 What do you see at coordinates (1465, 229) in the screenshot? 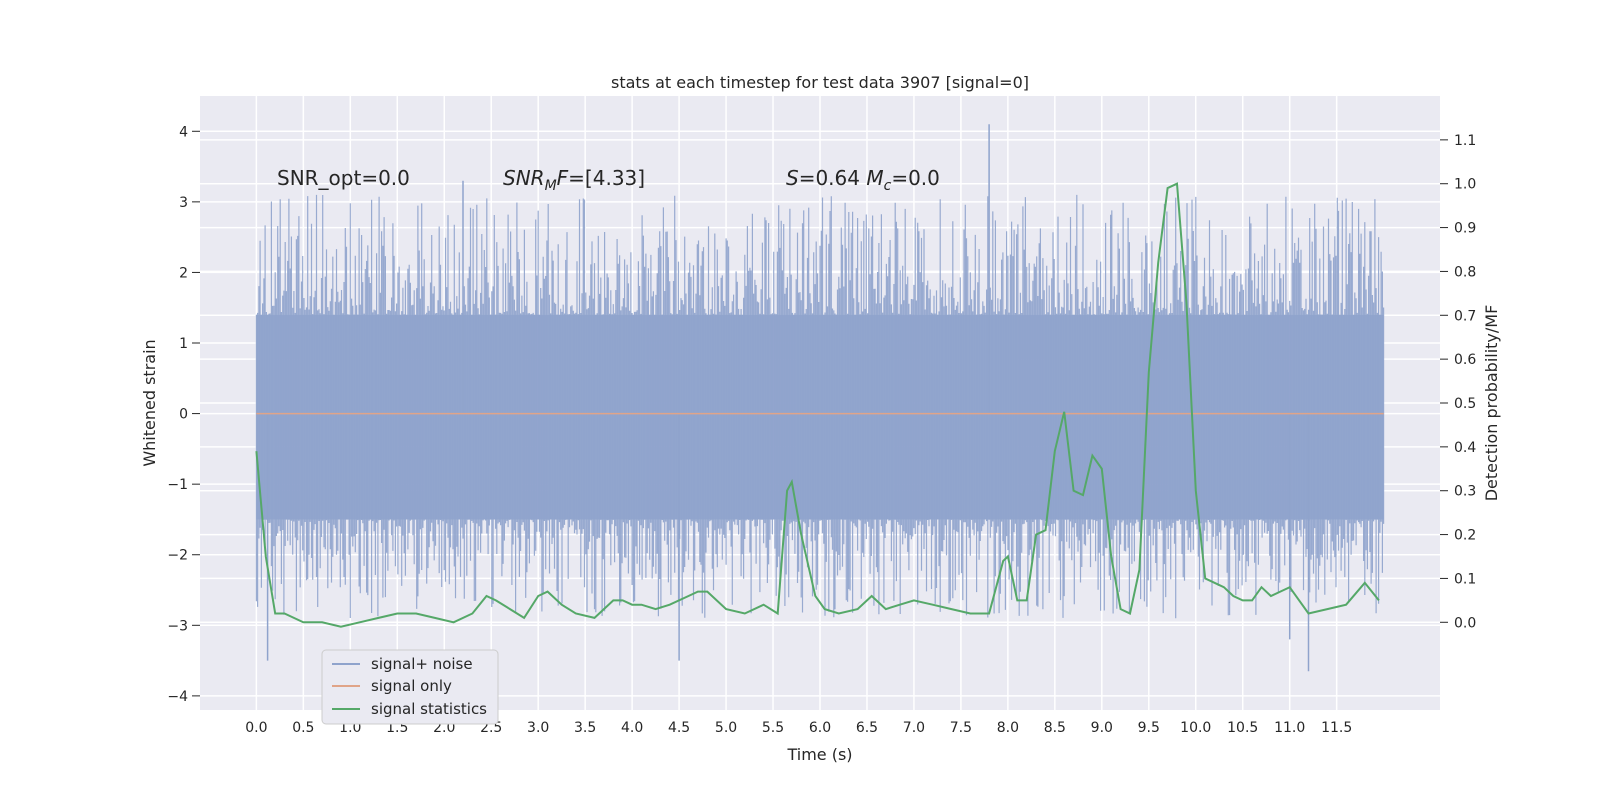
I see `y2-tick-label: 0.9` at bounding box center [1465, 229].